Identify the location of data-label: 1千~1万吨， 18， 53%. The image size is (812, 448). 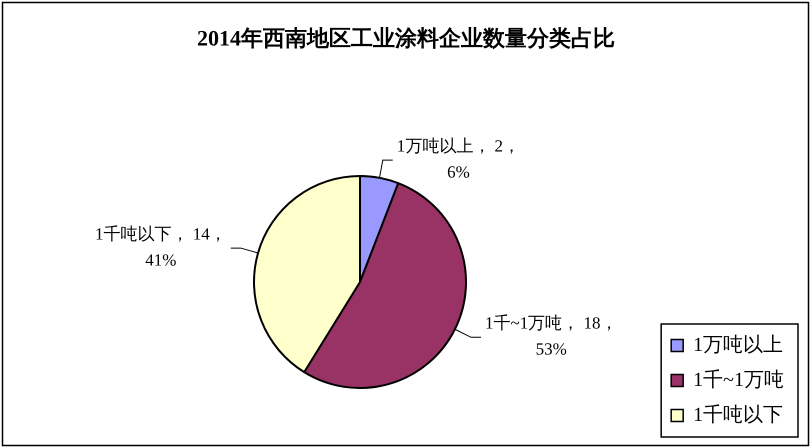
(551, 336).